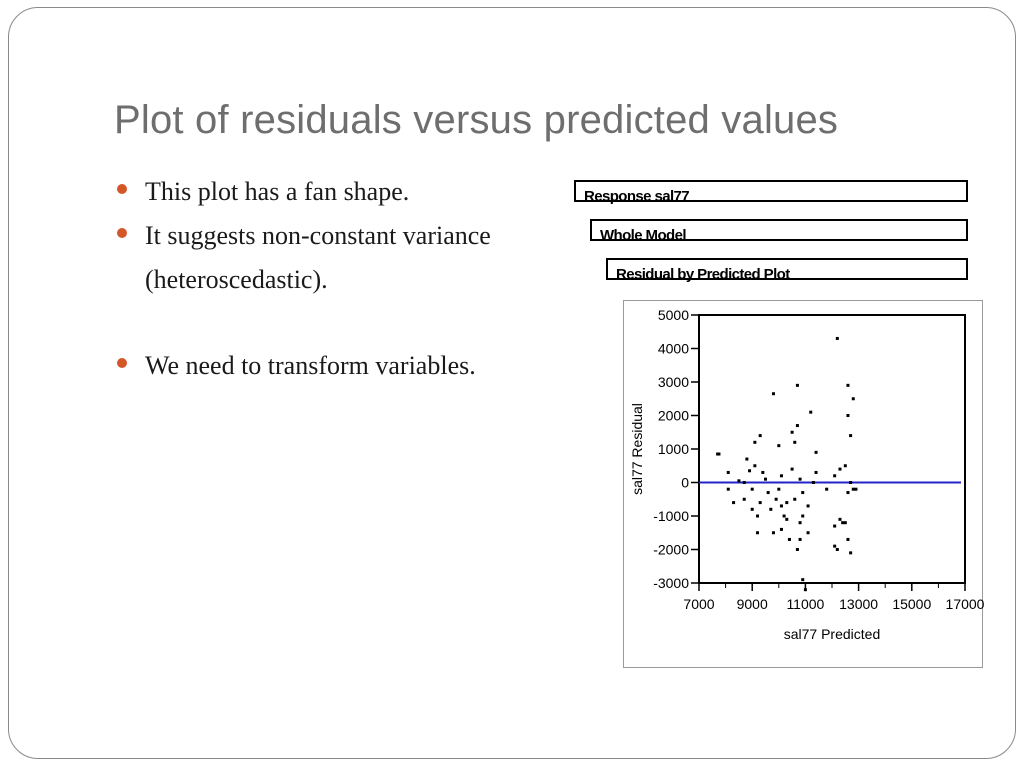 The image size is (1024, 768). I want to click on bullet-item: We need to transform variables., so click(336, 366).